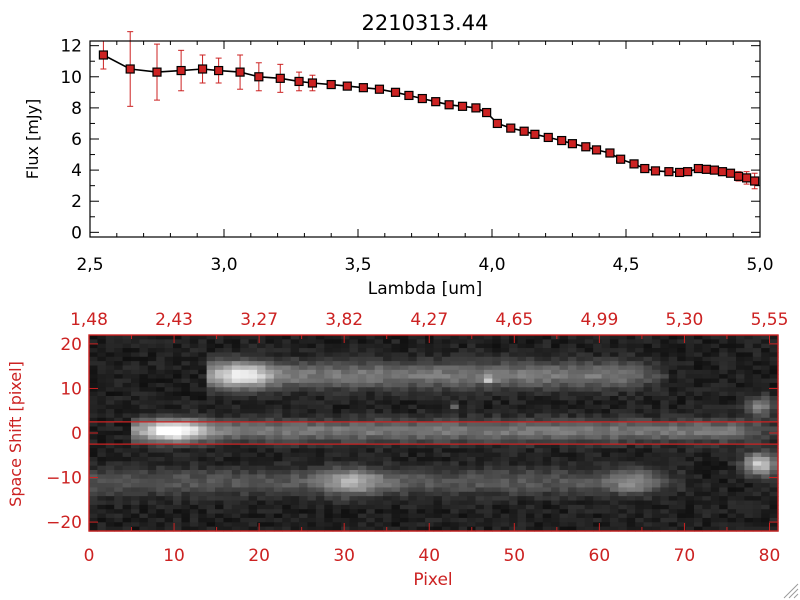 The height and width of the screenshot is (600, 800). Describe the element at coordinates (76, 140) in the screenshot. I see `spectrum-y-tick-label: 6` at that location.